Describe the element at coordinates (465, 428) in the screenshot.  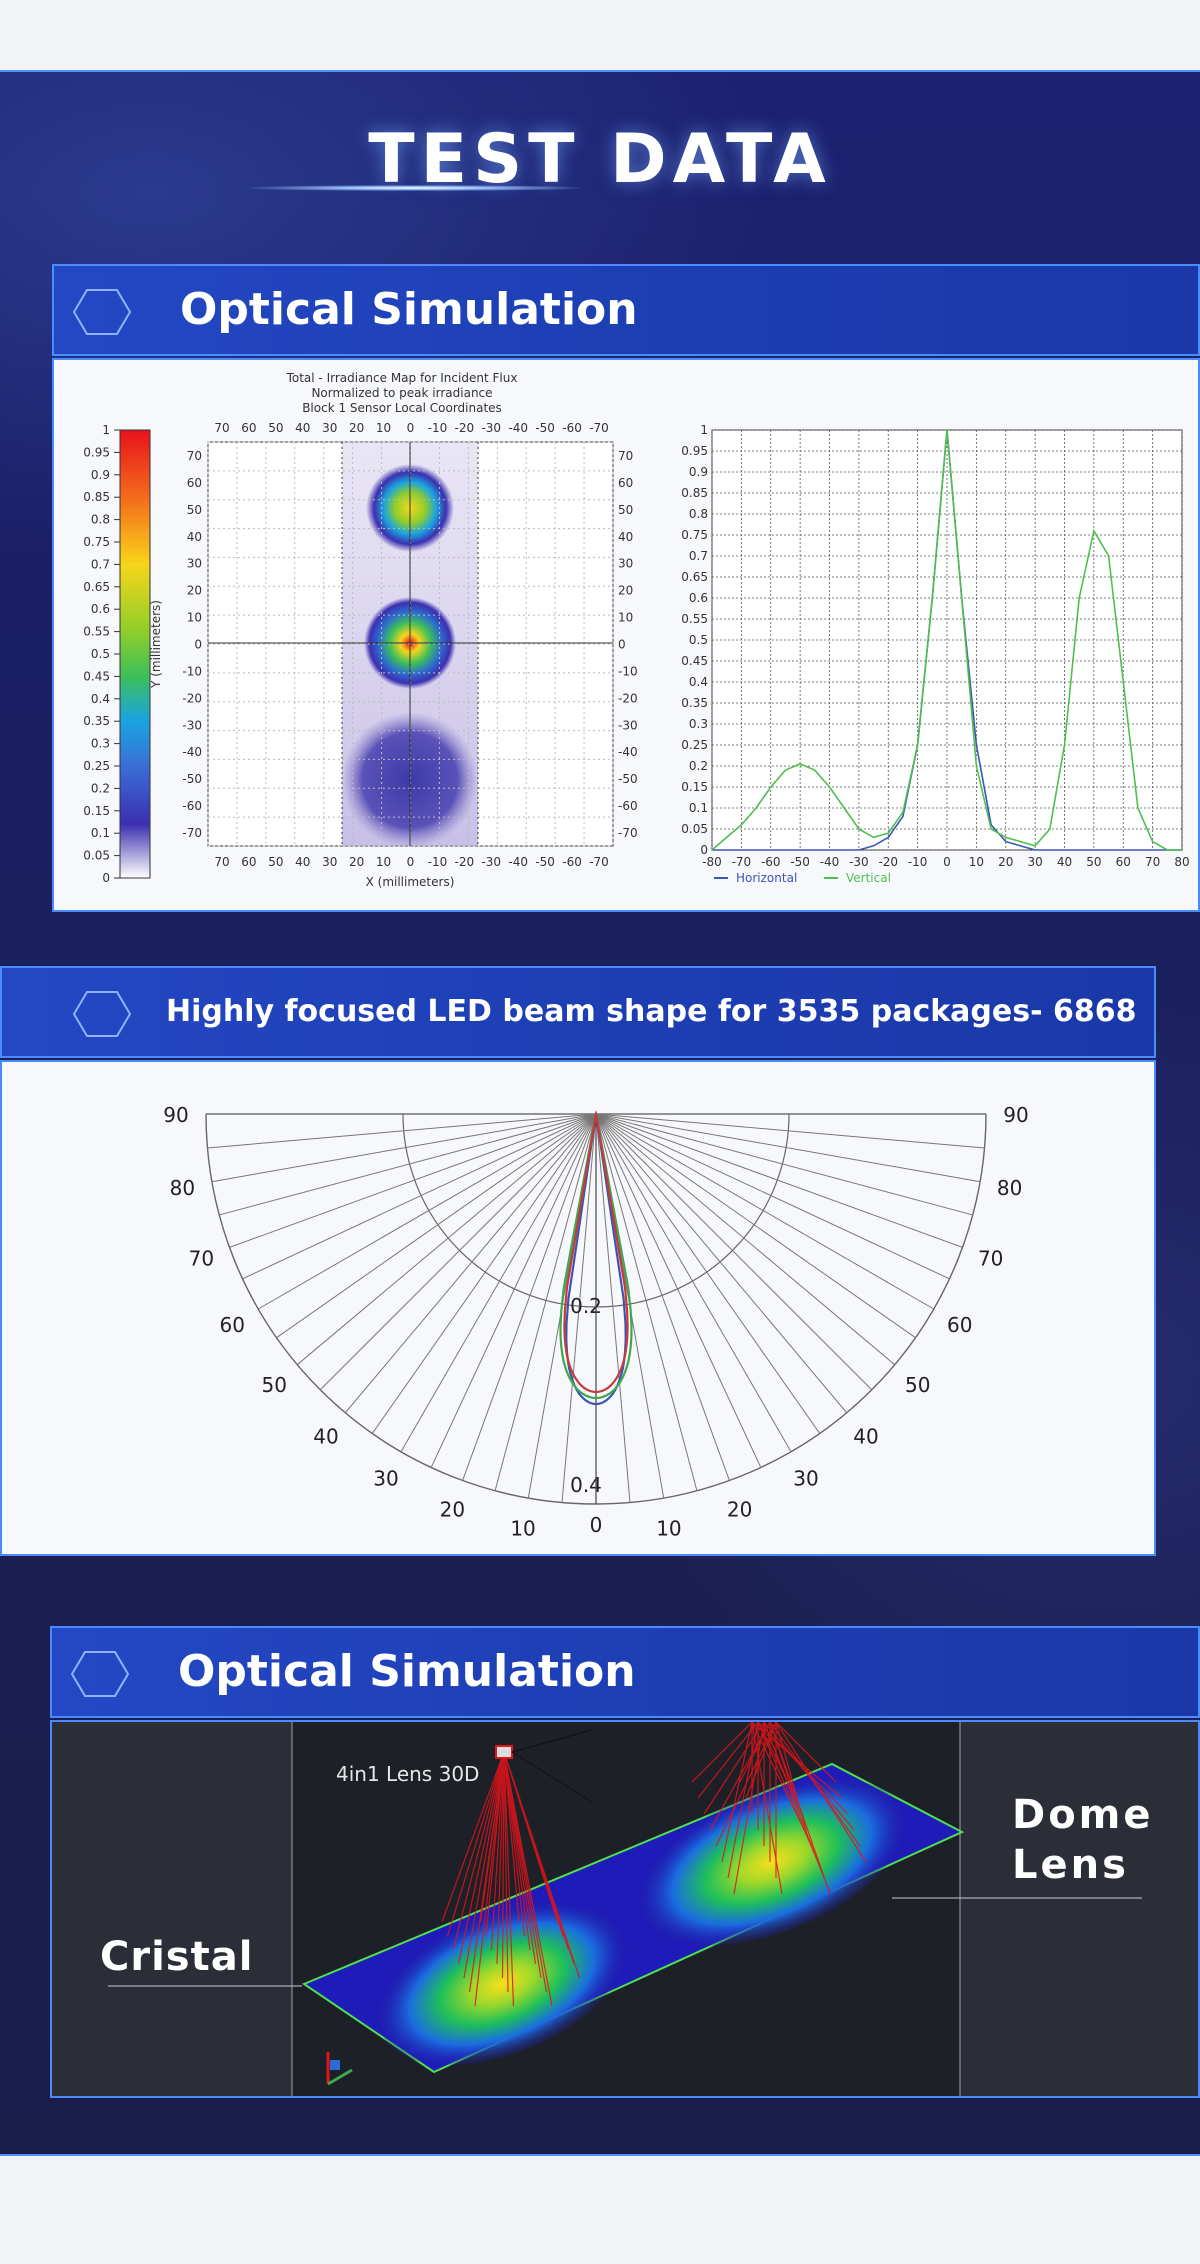
I see `map-x-tick-top: -20` at that location.